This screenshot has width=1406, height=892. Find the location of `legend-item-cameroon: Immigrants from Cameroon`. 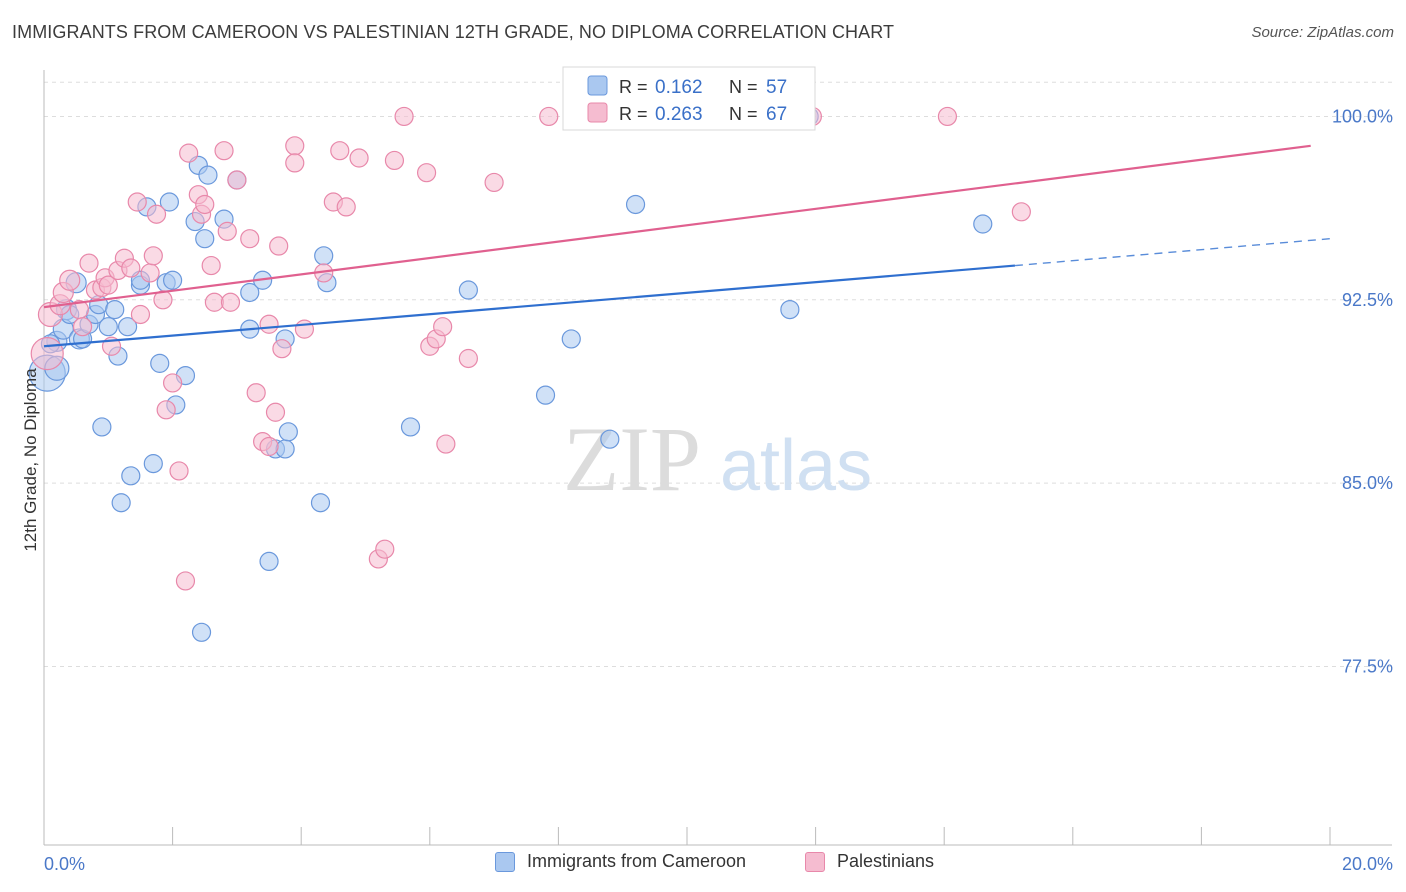

legend-item-cameroon: Immigrants from Cameroon is located at coordinates (620, 861).